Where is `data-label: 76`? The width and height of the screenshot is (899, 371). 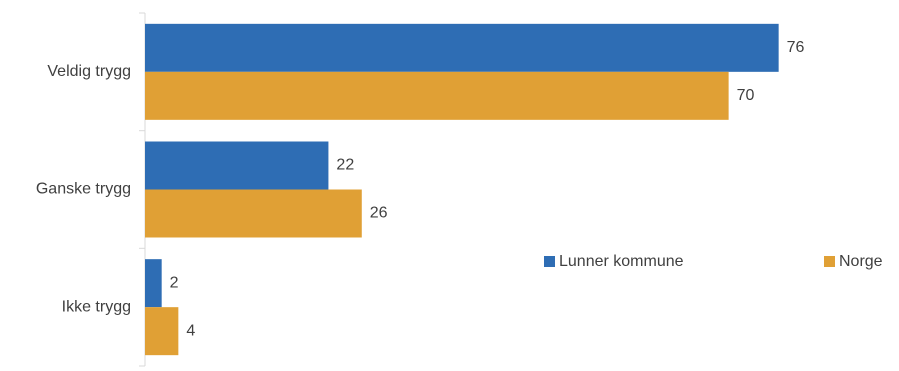 data-label: 76 is located at coordinates (796, 47).